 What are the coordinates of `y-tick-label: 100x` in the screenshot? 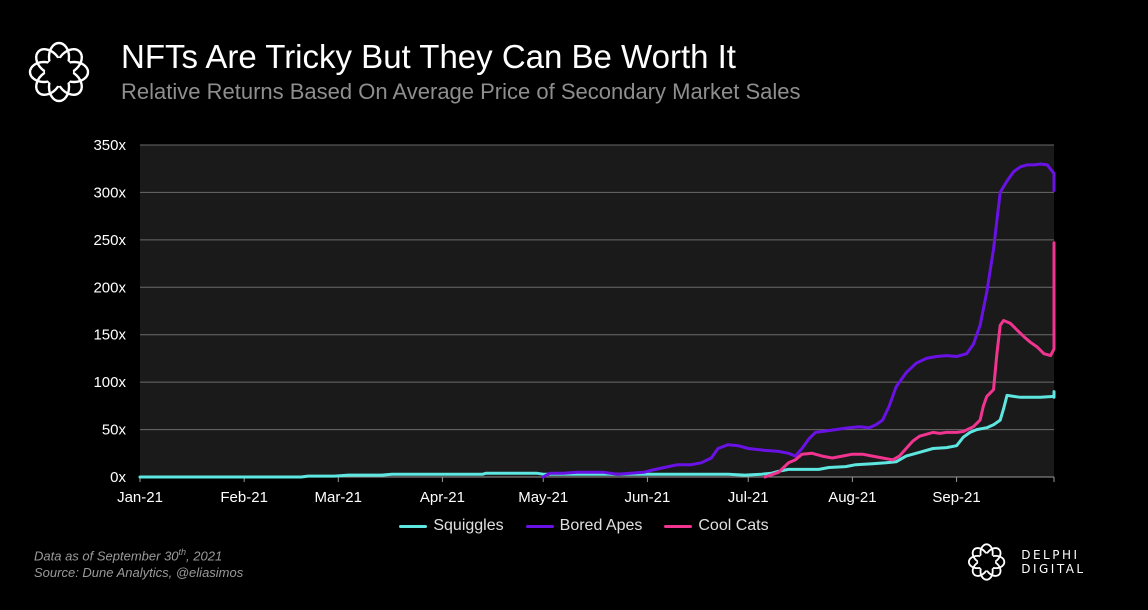 It's located at (109, 382).